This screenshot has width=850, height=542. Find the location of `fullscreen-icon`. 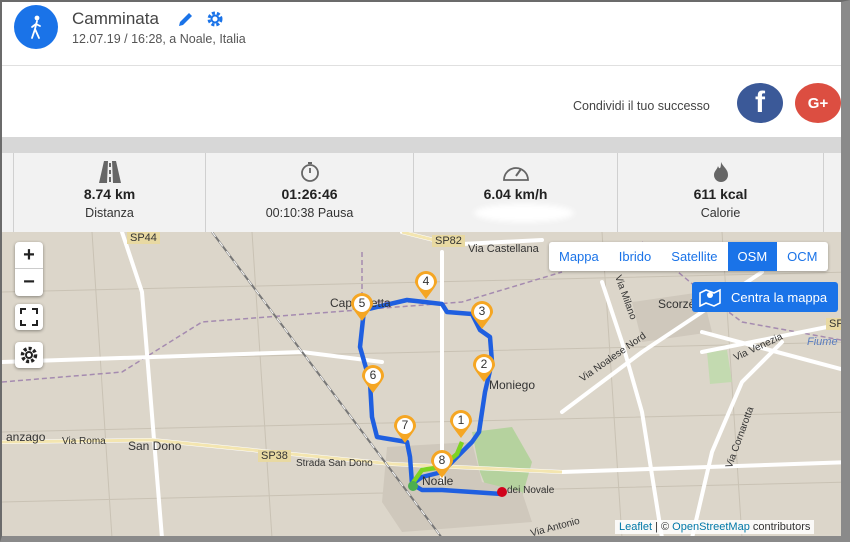

fullscreen-icon is located at coordinates (29, 317).